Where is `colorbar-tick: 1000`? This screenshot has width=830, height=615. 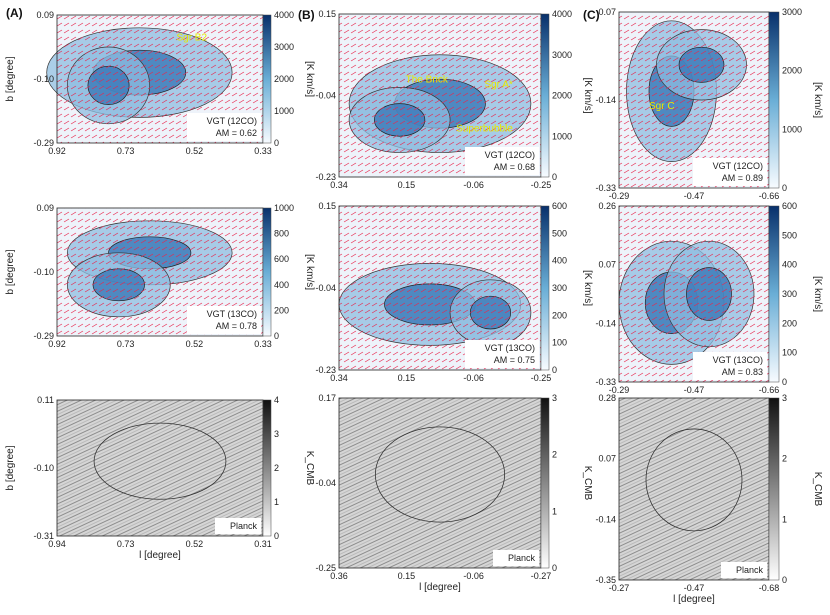 colorbar-tick: 1000 is located at coordinates (562, 136).